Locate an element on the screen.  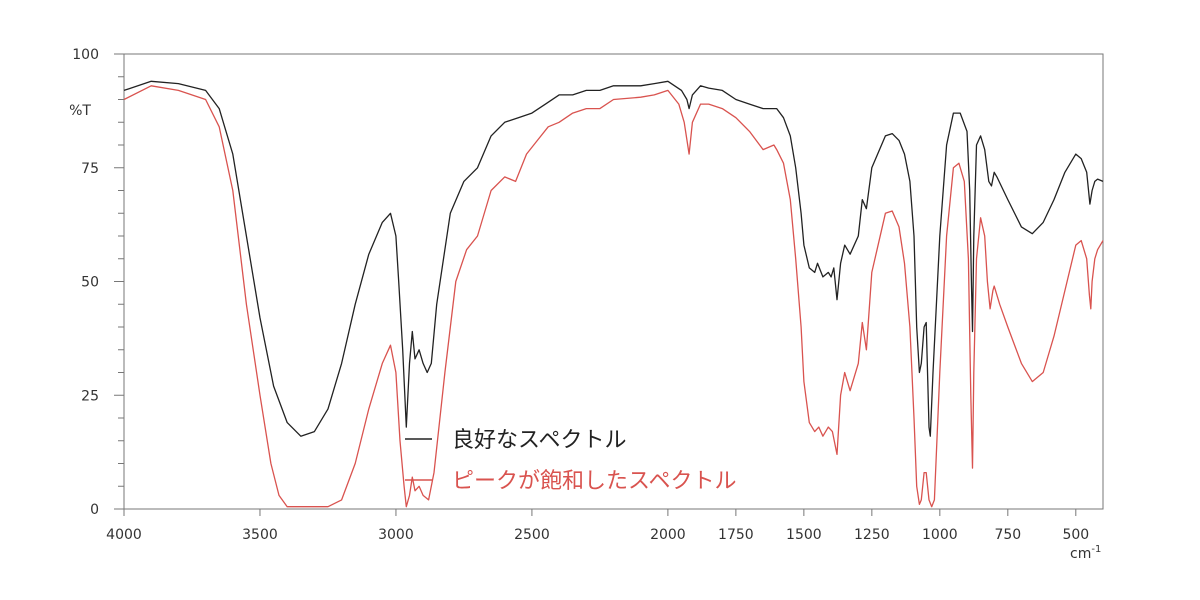
y-tick-label: 100 is located at coordinates (85, 55).